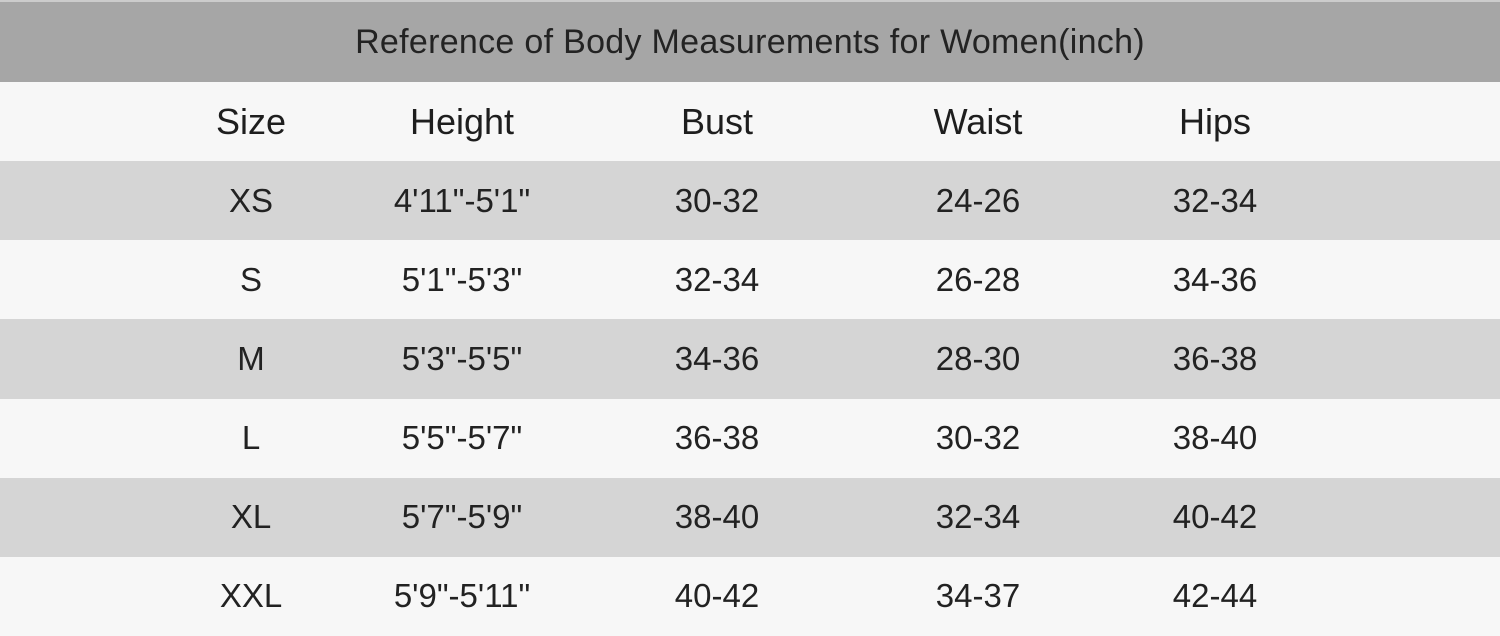 The height and width of the screenshot is (636, 1500). I want to click on cell-hips: 34-36, so click(1215, 279).